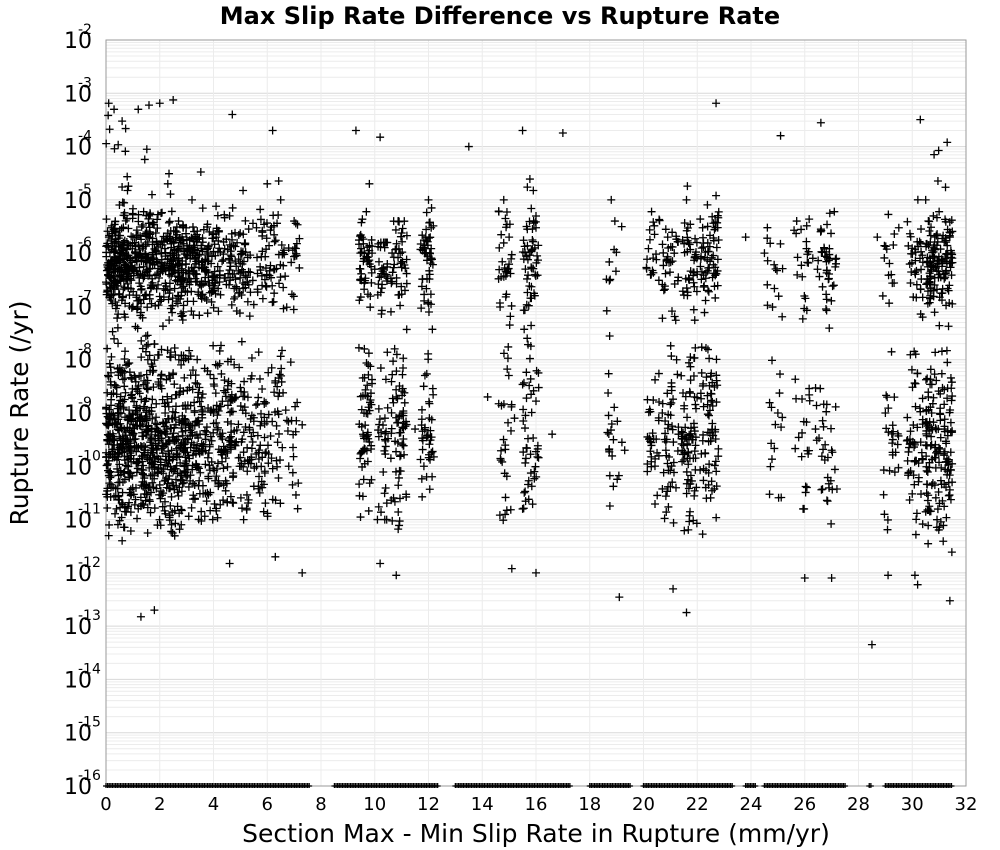 This screenshot has width=1000, height=850. Describe the element at coordinates (374, 804) in the screenshot. I see `x-tick-label: 10` at that location.